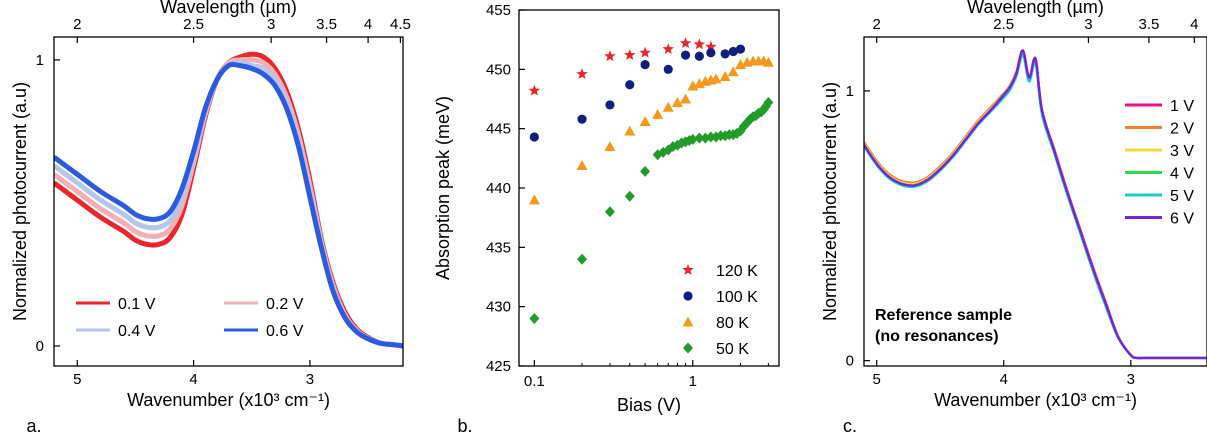  What do you see at coordinates (228, 8) in the screenshot?
I see `top-axis-label: Wavelength (µm)` at bounding box center [228, 8].